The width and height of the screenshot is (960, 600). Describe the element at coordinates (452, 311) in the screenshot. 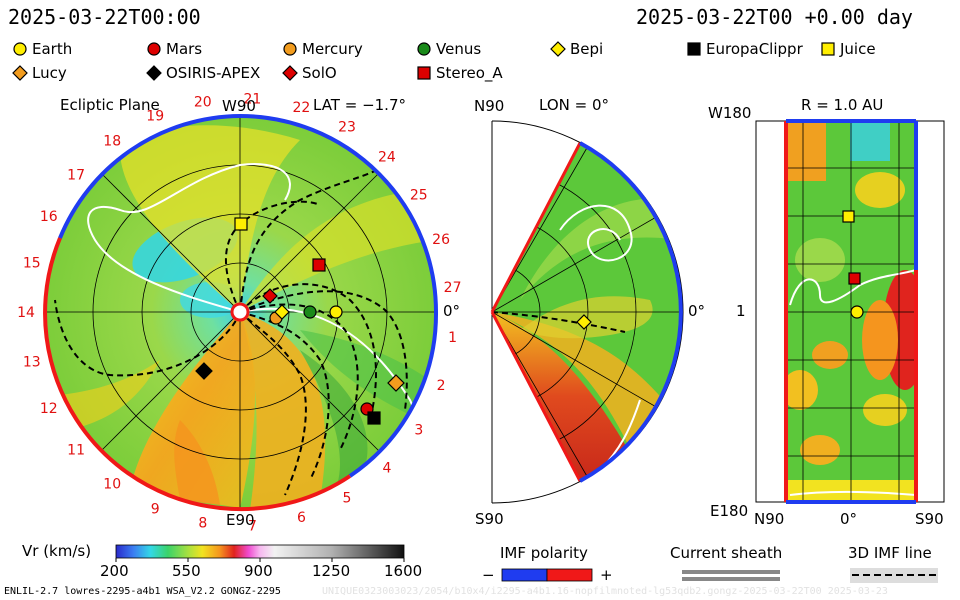

I see `ecliptic-right-label: 0°` at that location.